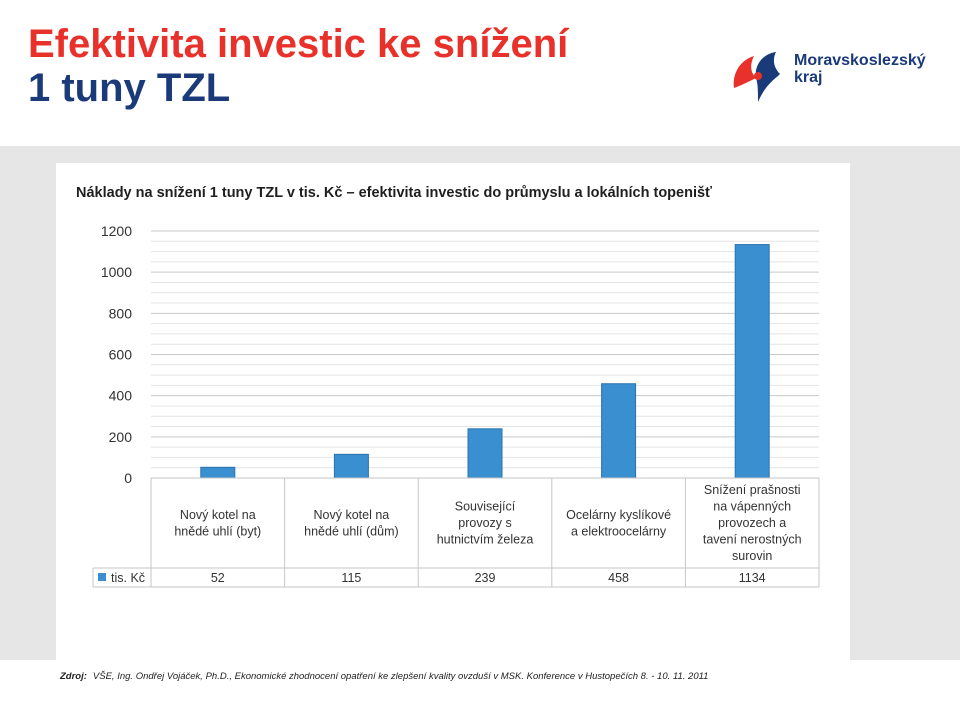 Image resolution: width=960 pixels, height=706 pixels. What do you see at coordinates (121, 396) in the screenshot?
I see `y-tick-label: 400` at bounding box center [121, 396].